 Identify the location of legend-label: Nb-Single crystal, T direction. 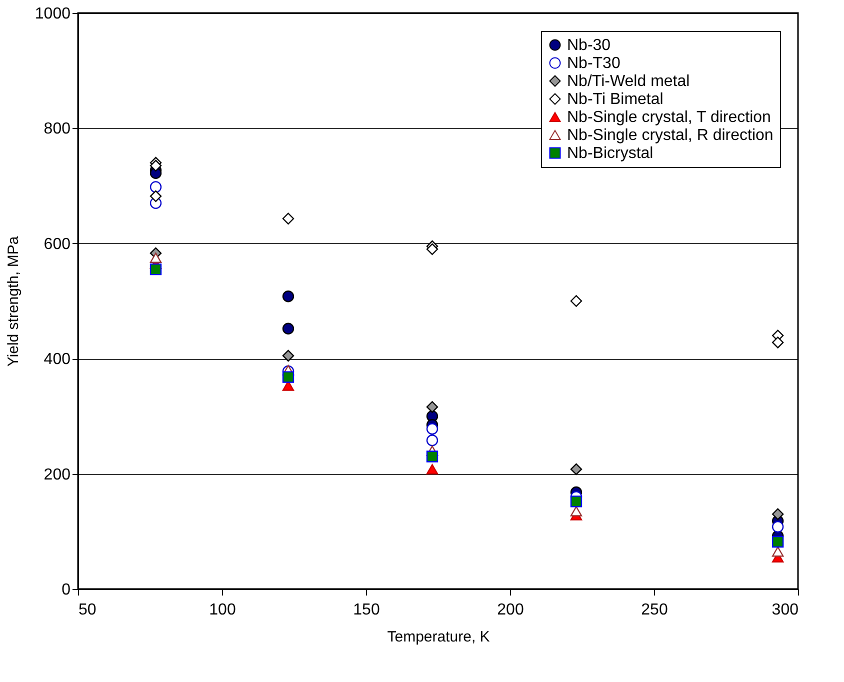
(669, 117).